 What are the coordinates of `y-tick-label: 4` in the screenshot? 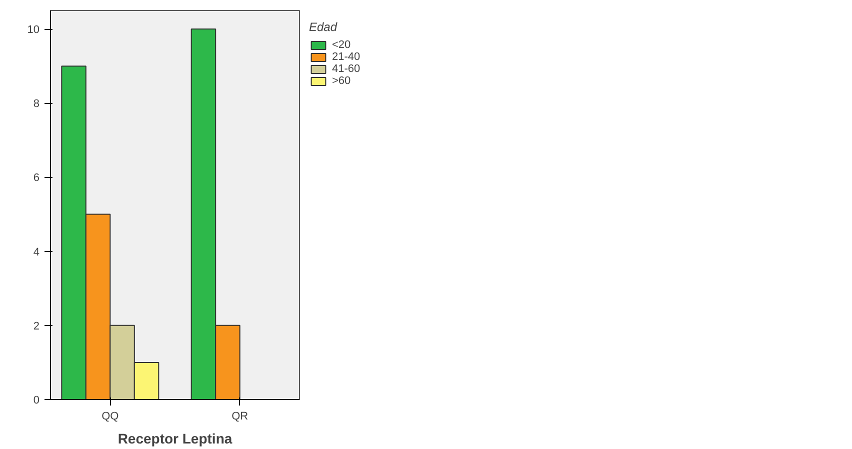 It's located at (36, 252).